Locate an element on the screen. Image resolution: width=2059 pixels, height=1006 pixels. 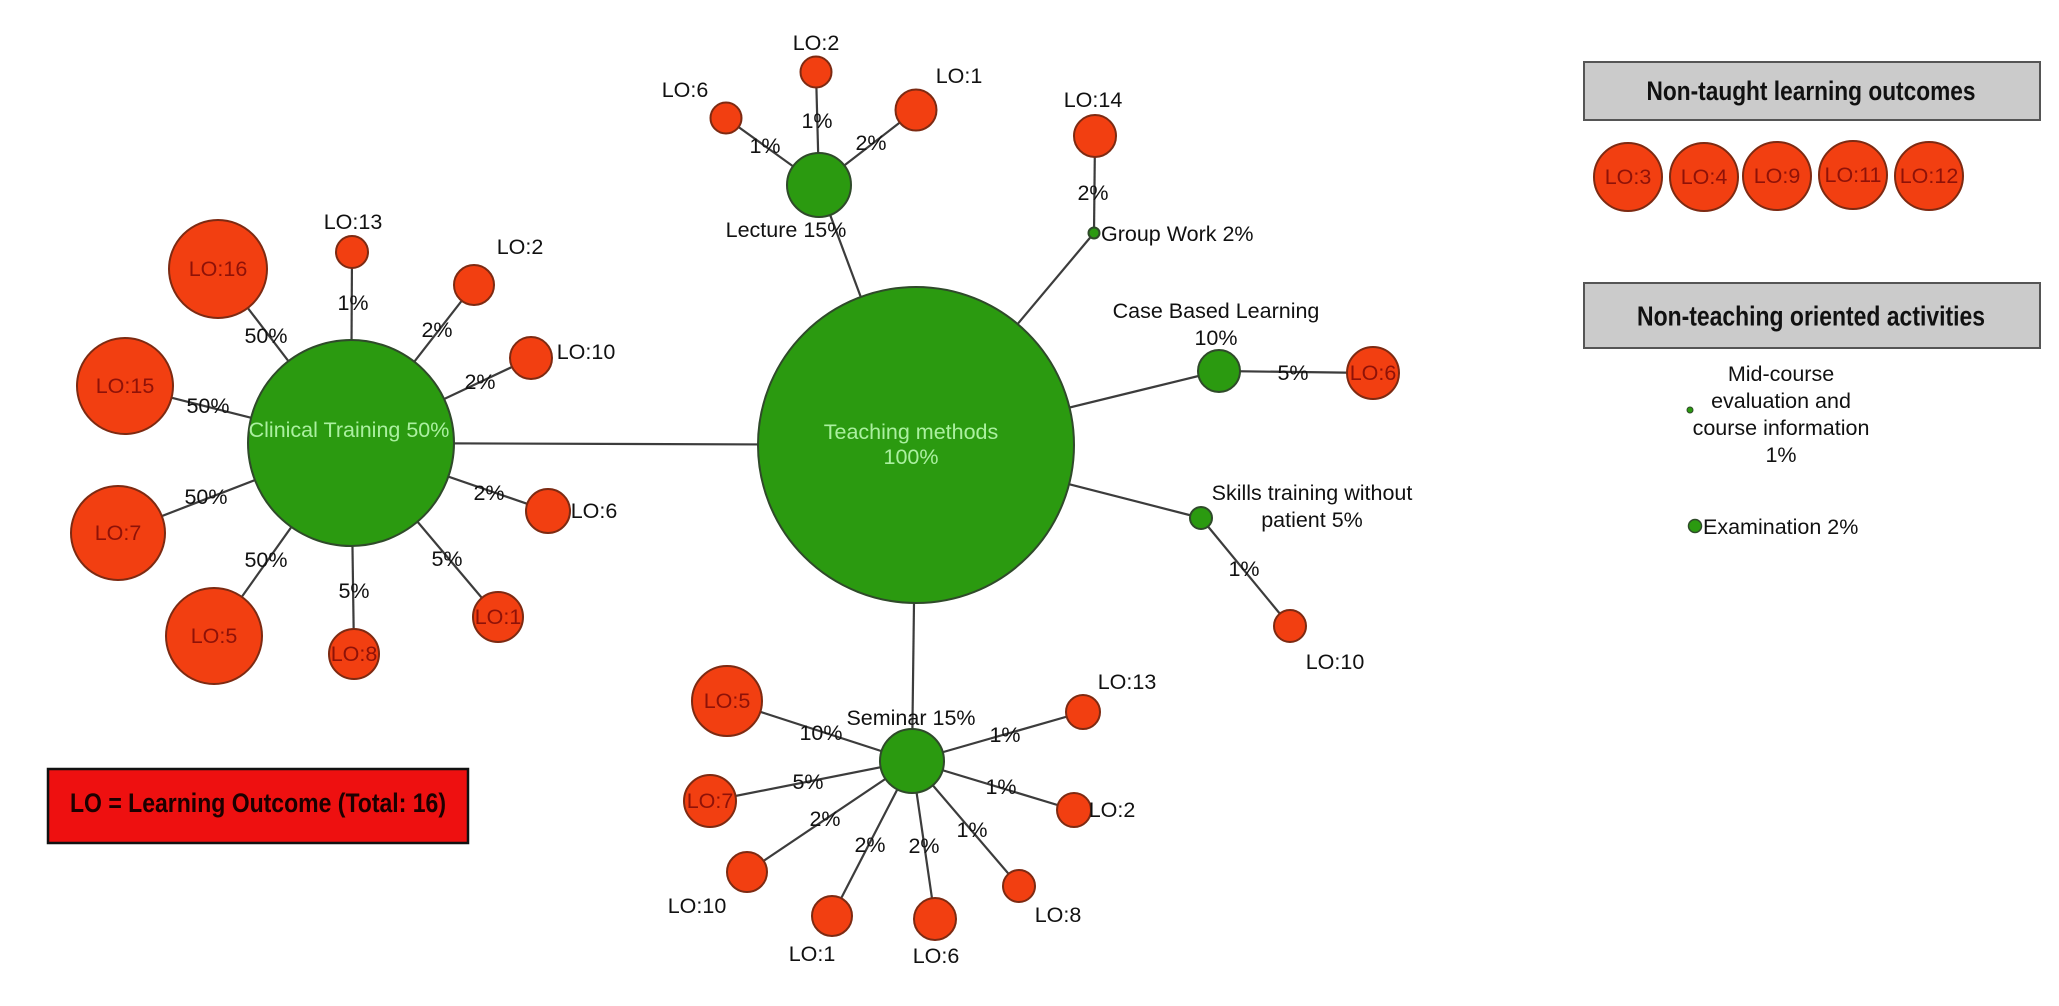
svg-text: LO:12 is located at coordinates (1929, 176).